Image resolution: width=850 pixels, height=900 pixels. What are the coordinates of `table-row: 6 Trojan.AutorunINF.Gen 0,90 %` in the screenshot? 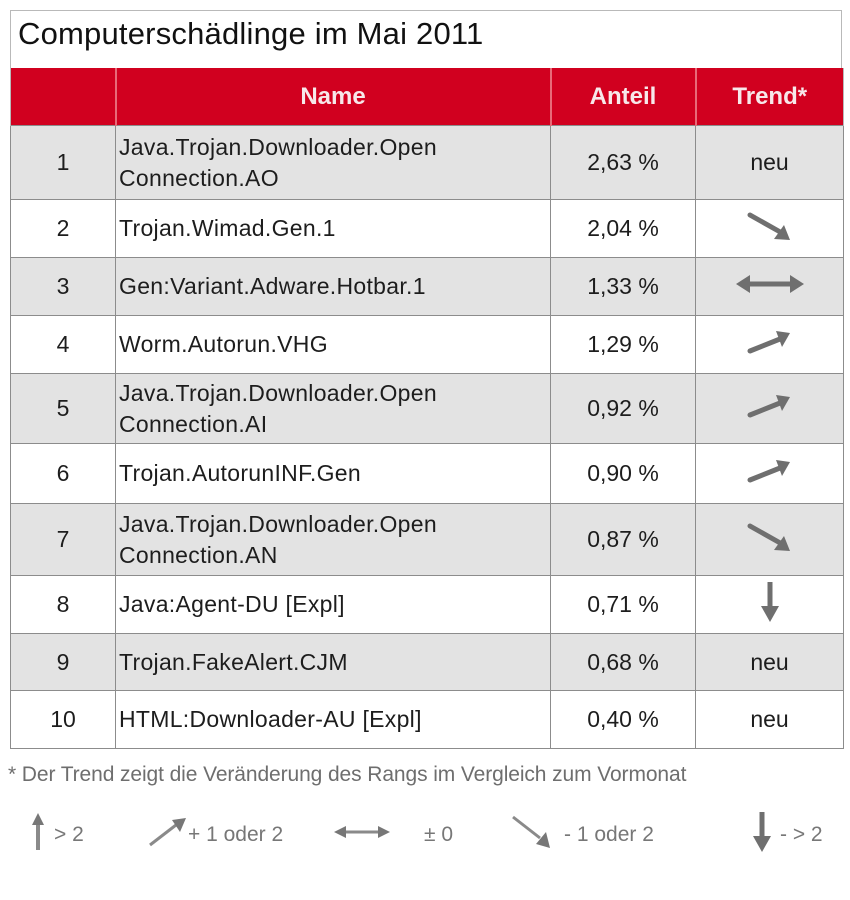 It's located at (427, 473).